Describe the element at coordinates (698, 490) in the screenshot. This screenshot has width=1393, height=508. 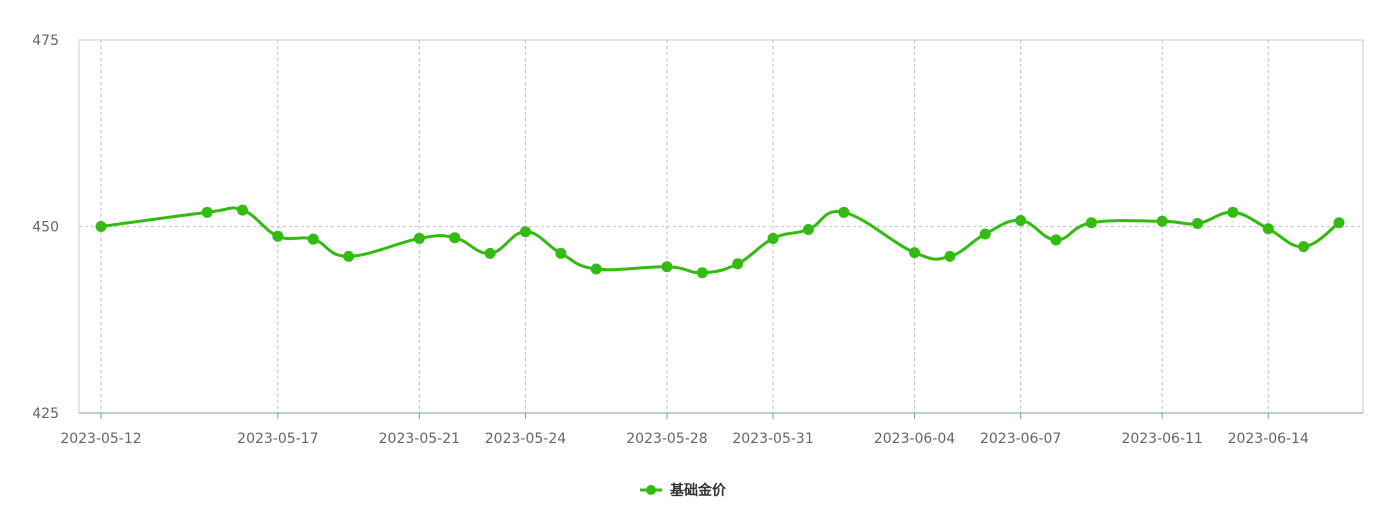
I see `legend-series-name: 基础金价` at that location.